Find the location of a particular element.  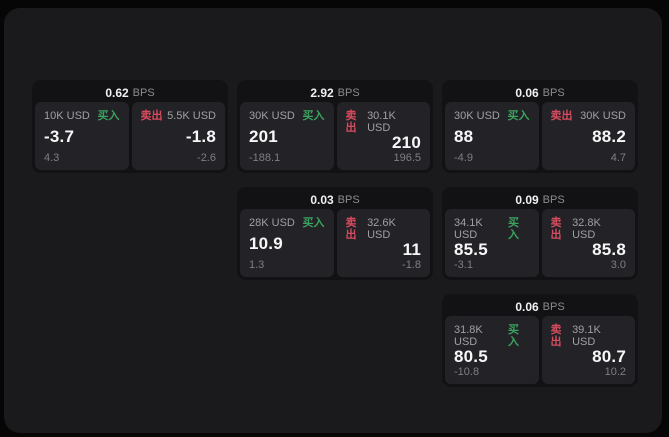

sell-price: 85.8 is located at coordinates (609, 249).